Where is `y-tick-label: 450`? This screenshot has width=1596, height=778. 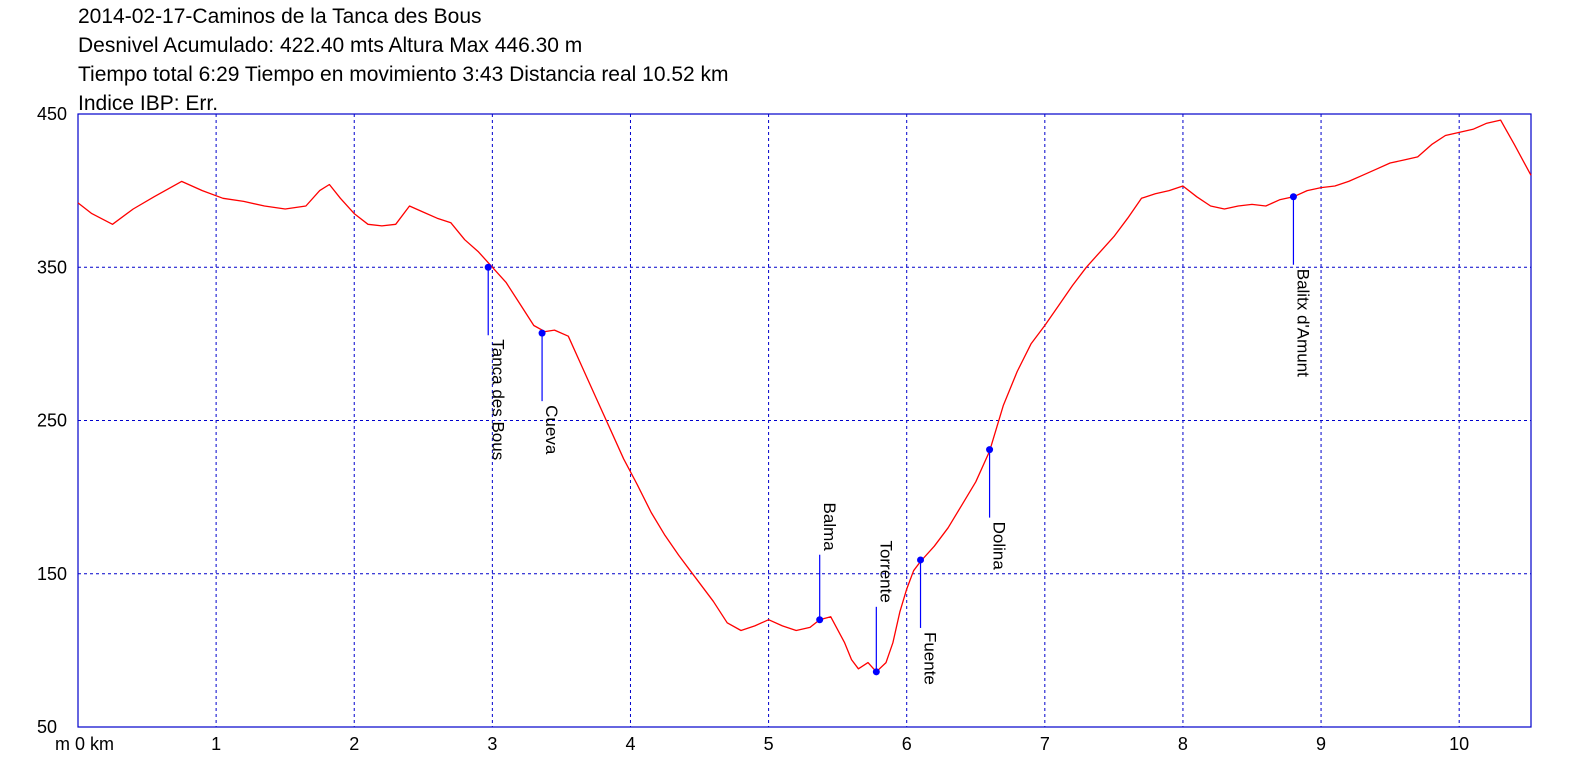
y-tick-label: 450 is located at coordinates (52, 114).